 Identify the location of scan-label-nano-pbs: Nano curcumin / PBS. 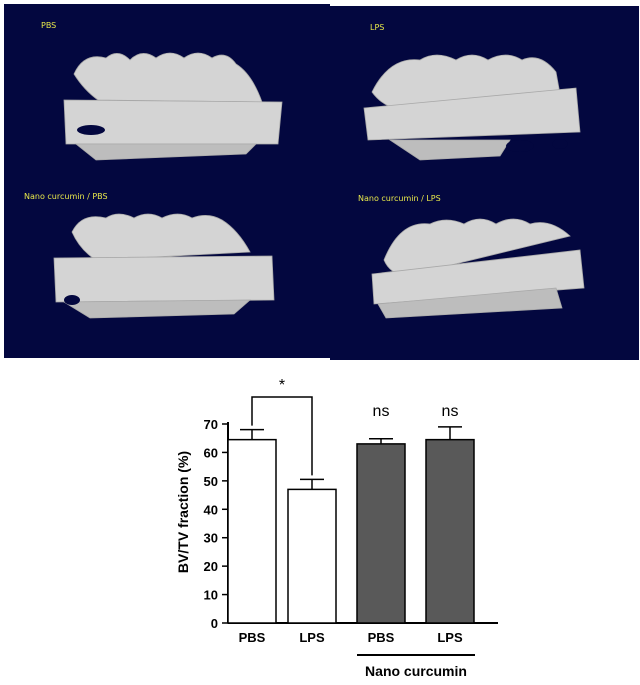
(66, 196).